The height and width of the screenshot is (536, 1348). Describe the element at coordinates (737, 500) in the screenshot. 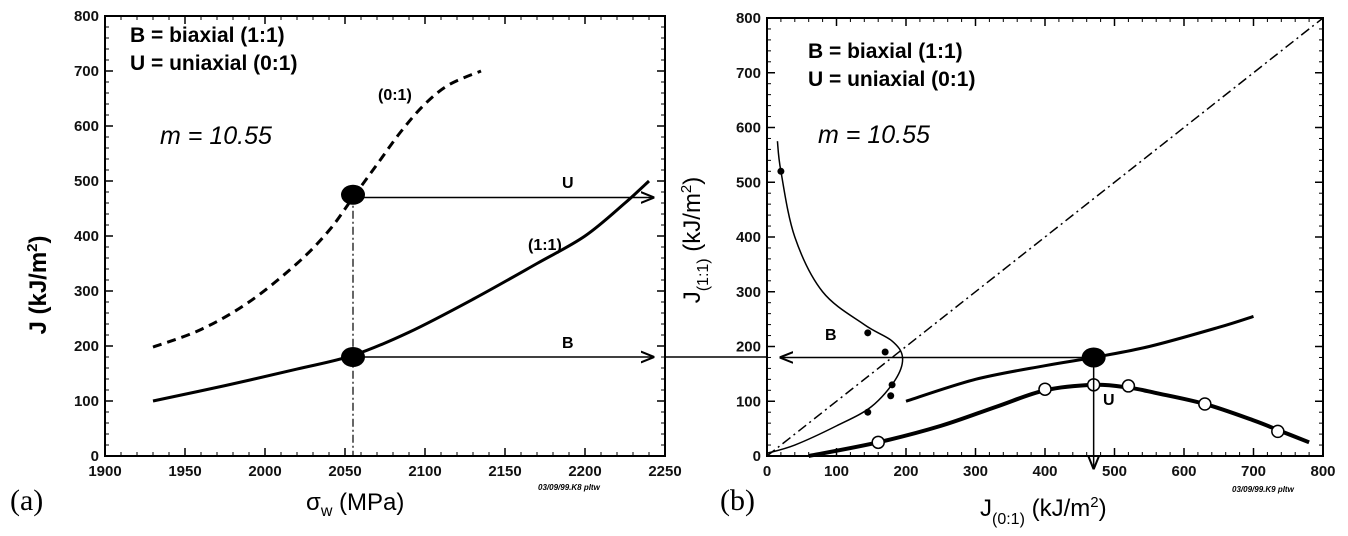

I see `panel-label-b: (b)` at that location.